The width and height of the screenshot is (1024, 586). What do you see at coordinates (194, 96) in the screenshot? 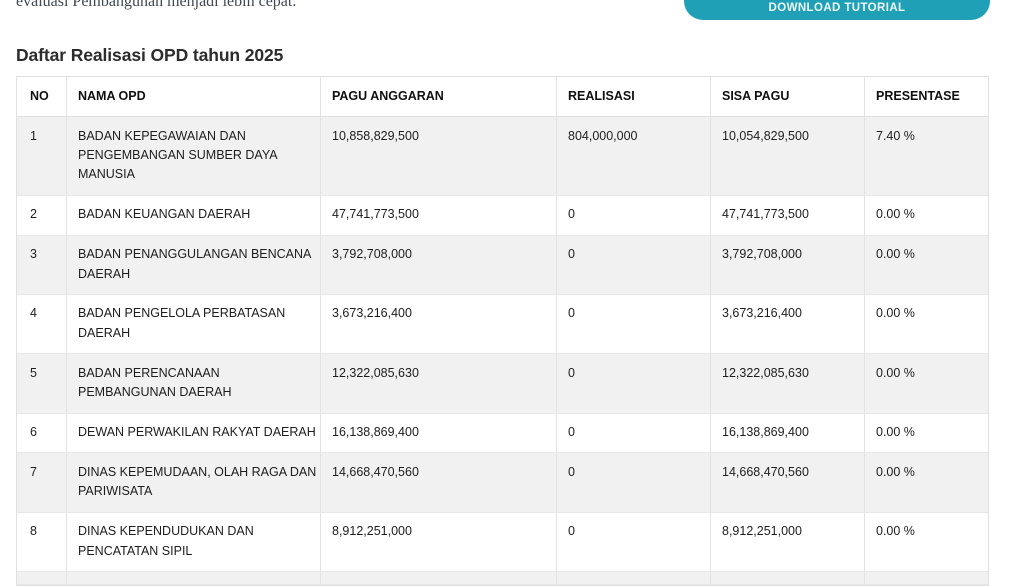
I see `column-header-nama-opd: NAMA OPD` at bounding box center [194, 96].